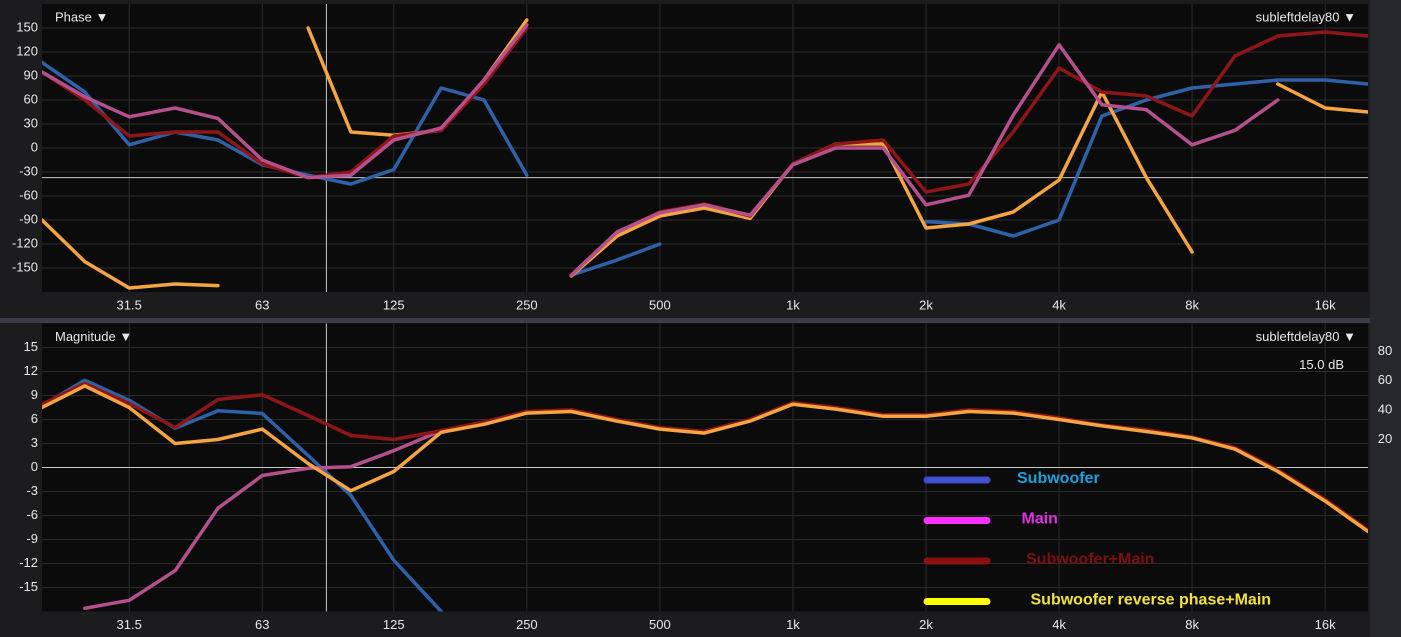  Describe the element at coordinates (1385, 438) in the screenshot. I see `y2-tick-label: 20` at that location.